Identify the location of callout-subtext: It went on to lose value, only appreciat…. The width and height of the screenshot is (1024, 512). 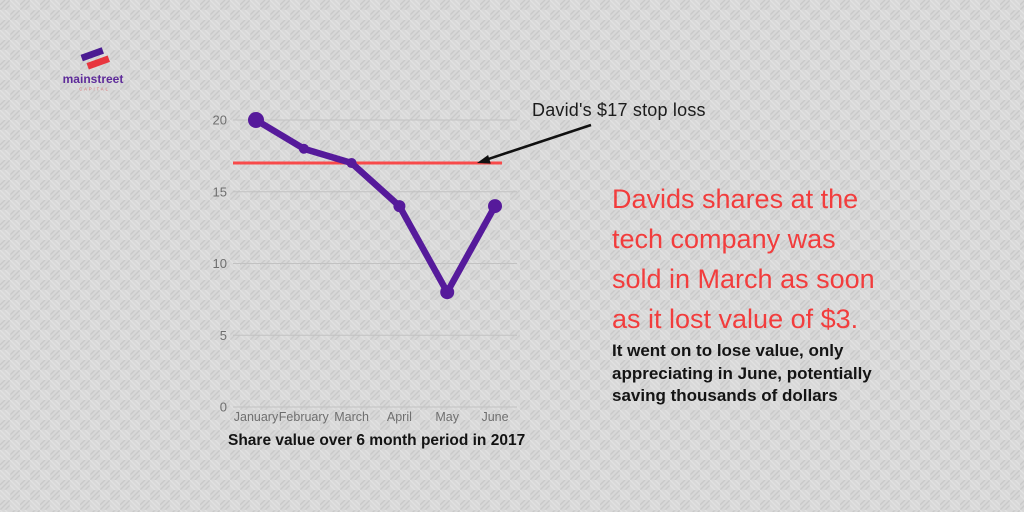
(742, 373).